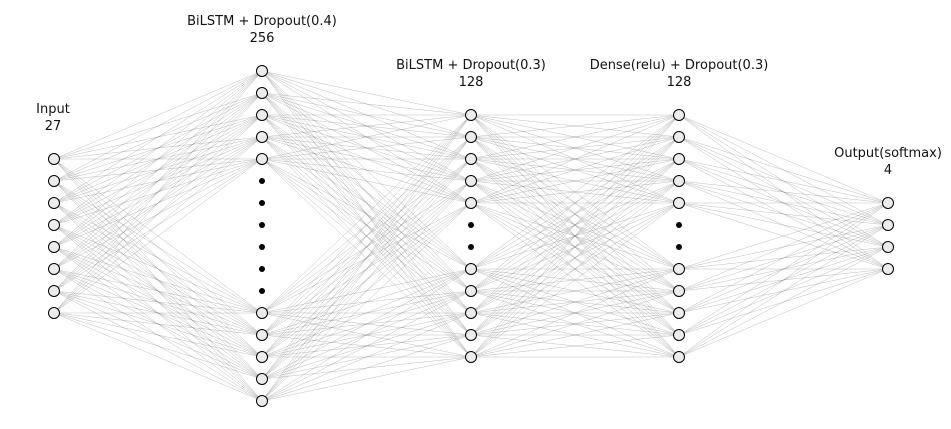 This screenshot has height=429, width=951. I want to click on layer-title-bilstm-2: BiLSTM + Dropout(0.3) 128, so click(471, 74).